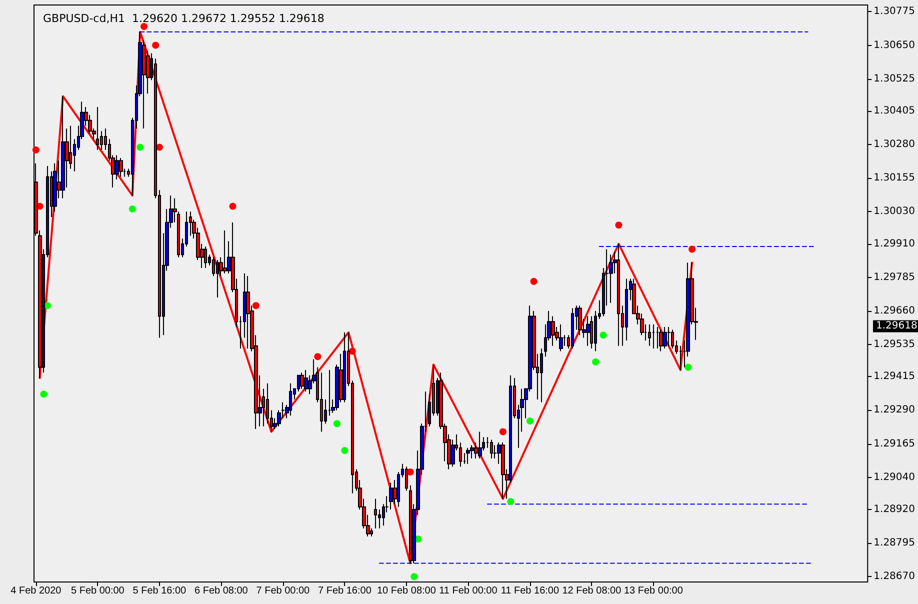 This screenshot has width=918, height=604. I want to click on y-tick-label: 1.30775, so click(895, 12).